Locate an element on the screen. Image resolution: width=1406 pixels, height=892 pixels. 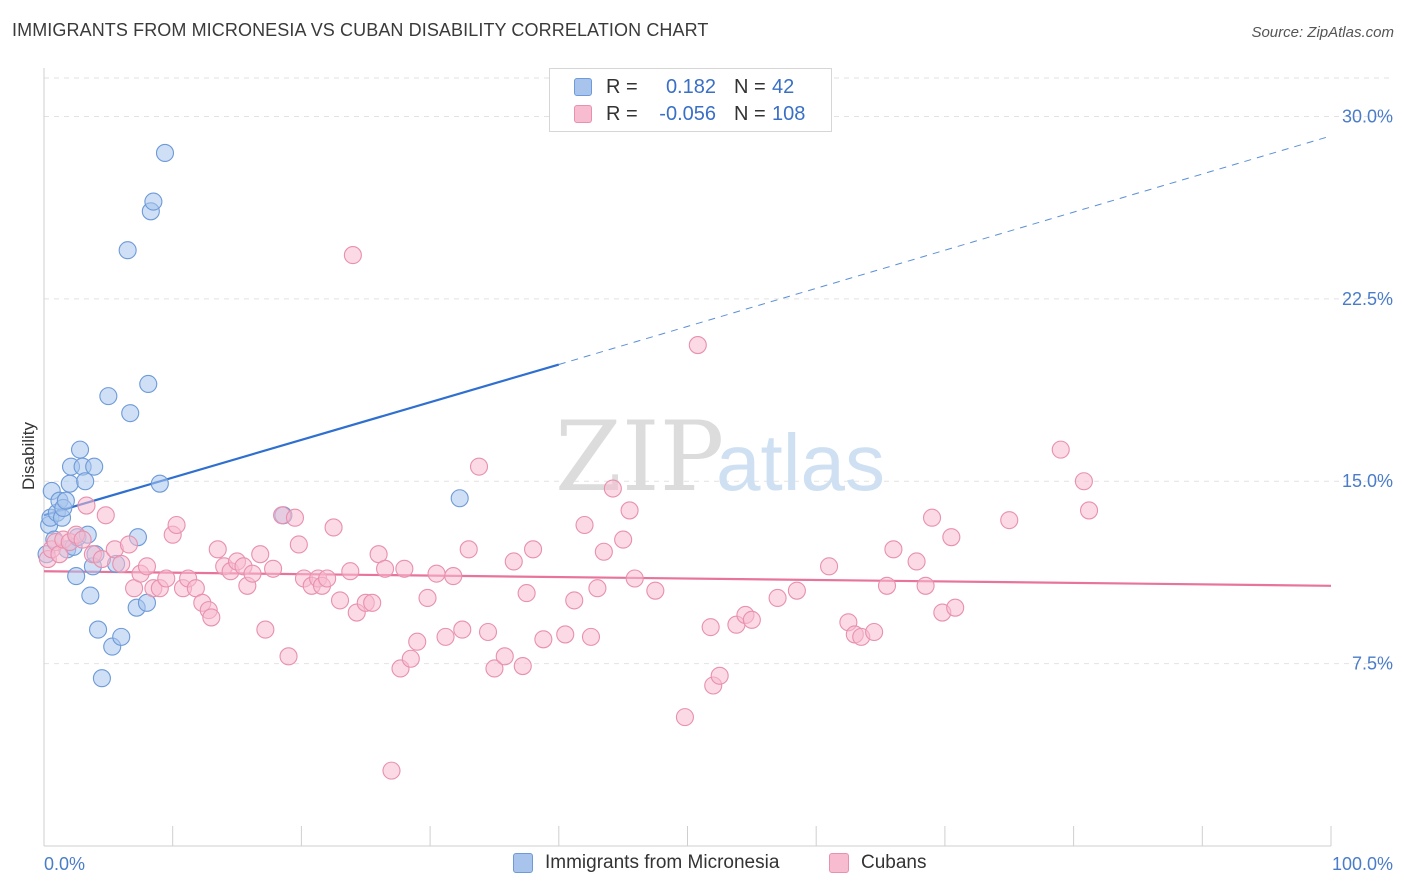
legend-label-cubans: Cubans is located at coordinates (894, 862).